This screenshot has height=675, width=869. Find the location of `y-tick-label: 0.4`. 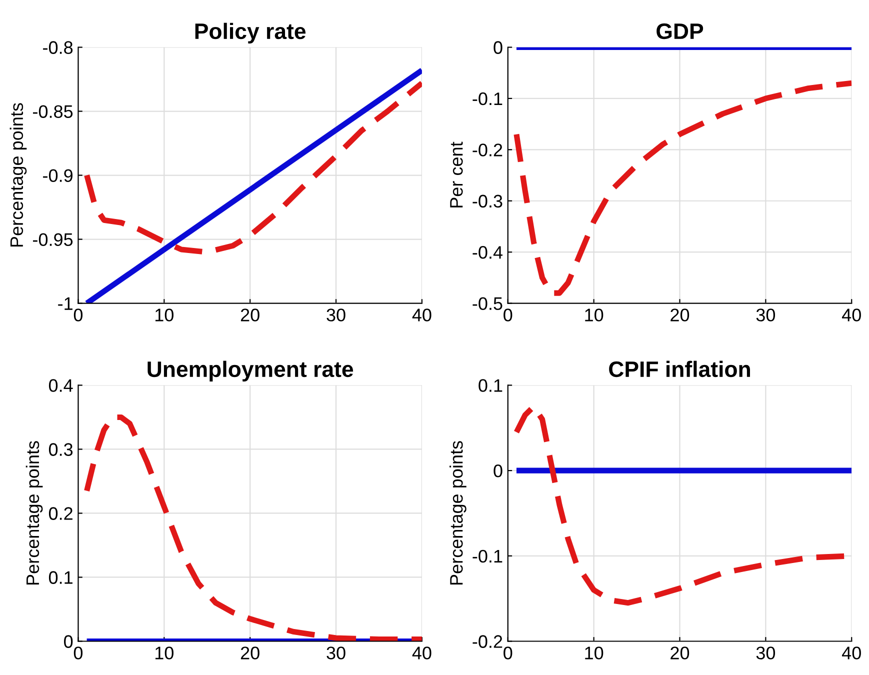

y-tick-label: 0.4 is located at coordinates (60, 385).